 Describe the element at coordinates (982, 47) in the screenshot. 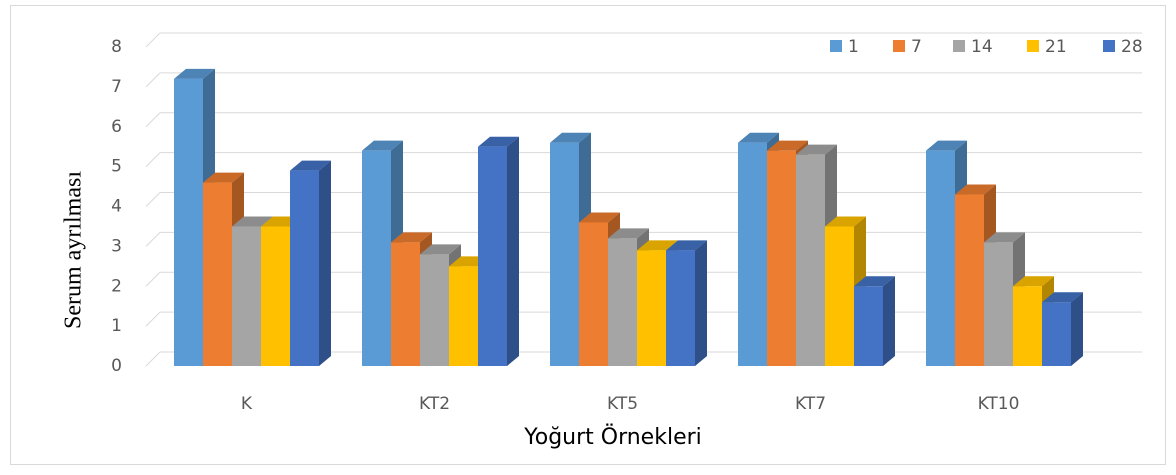

I see `legend-label: 14` at that location.